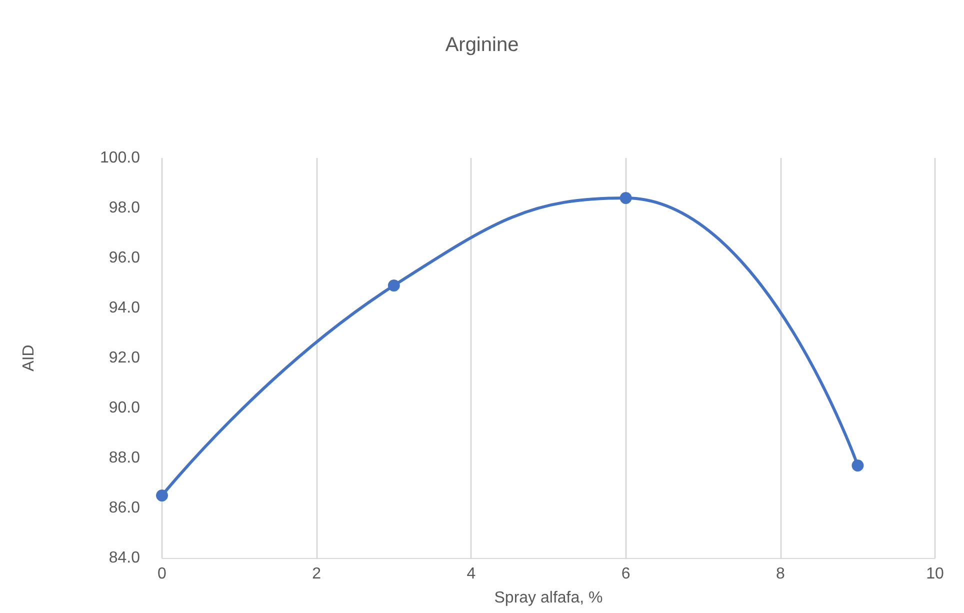 The image size is (964, 613). Describe the element at coordinates (935, 574) in the screenshot. I see `x-tick-label: 10` at that location.